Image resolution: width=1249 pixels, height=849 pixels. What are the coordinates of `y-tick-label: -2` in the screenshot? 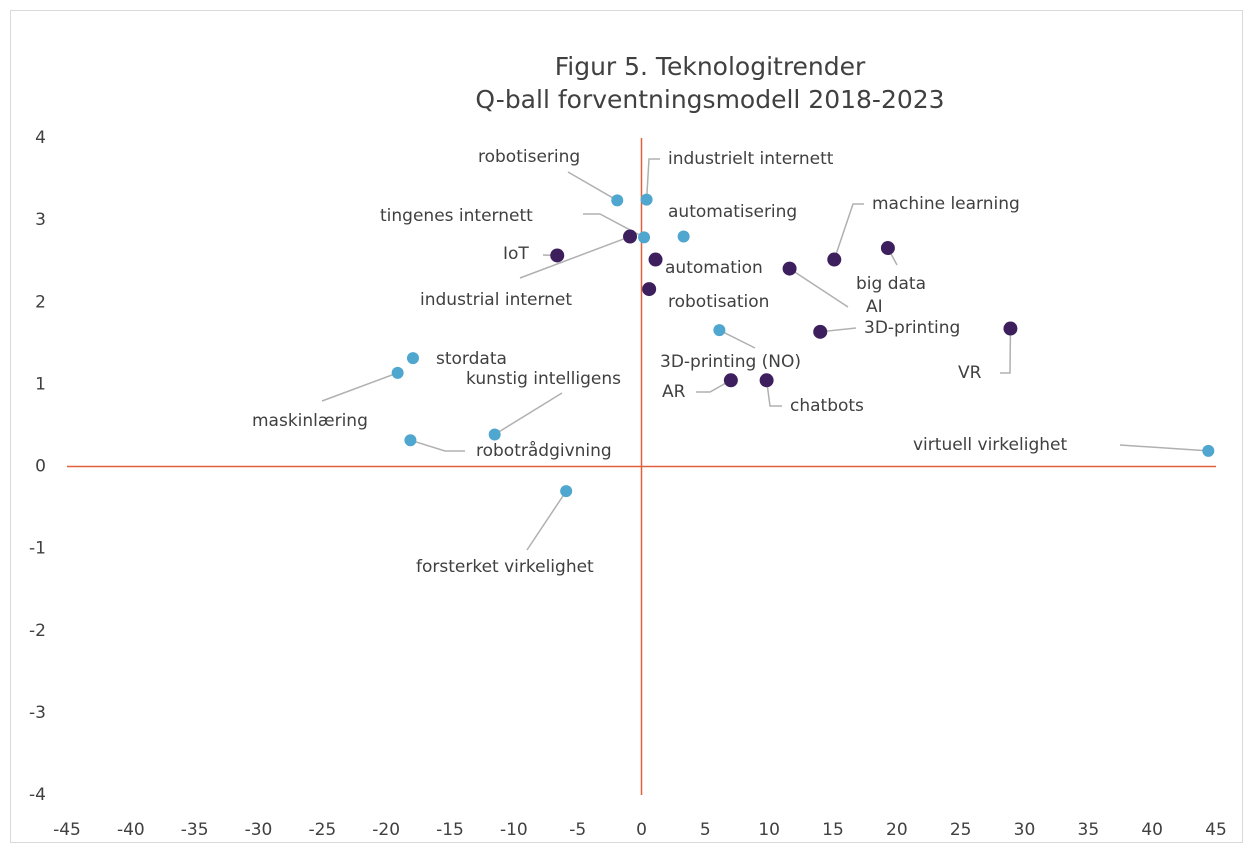 It's located at (37, 631).